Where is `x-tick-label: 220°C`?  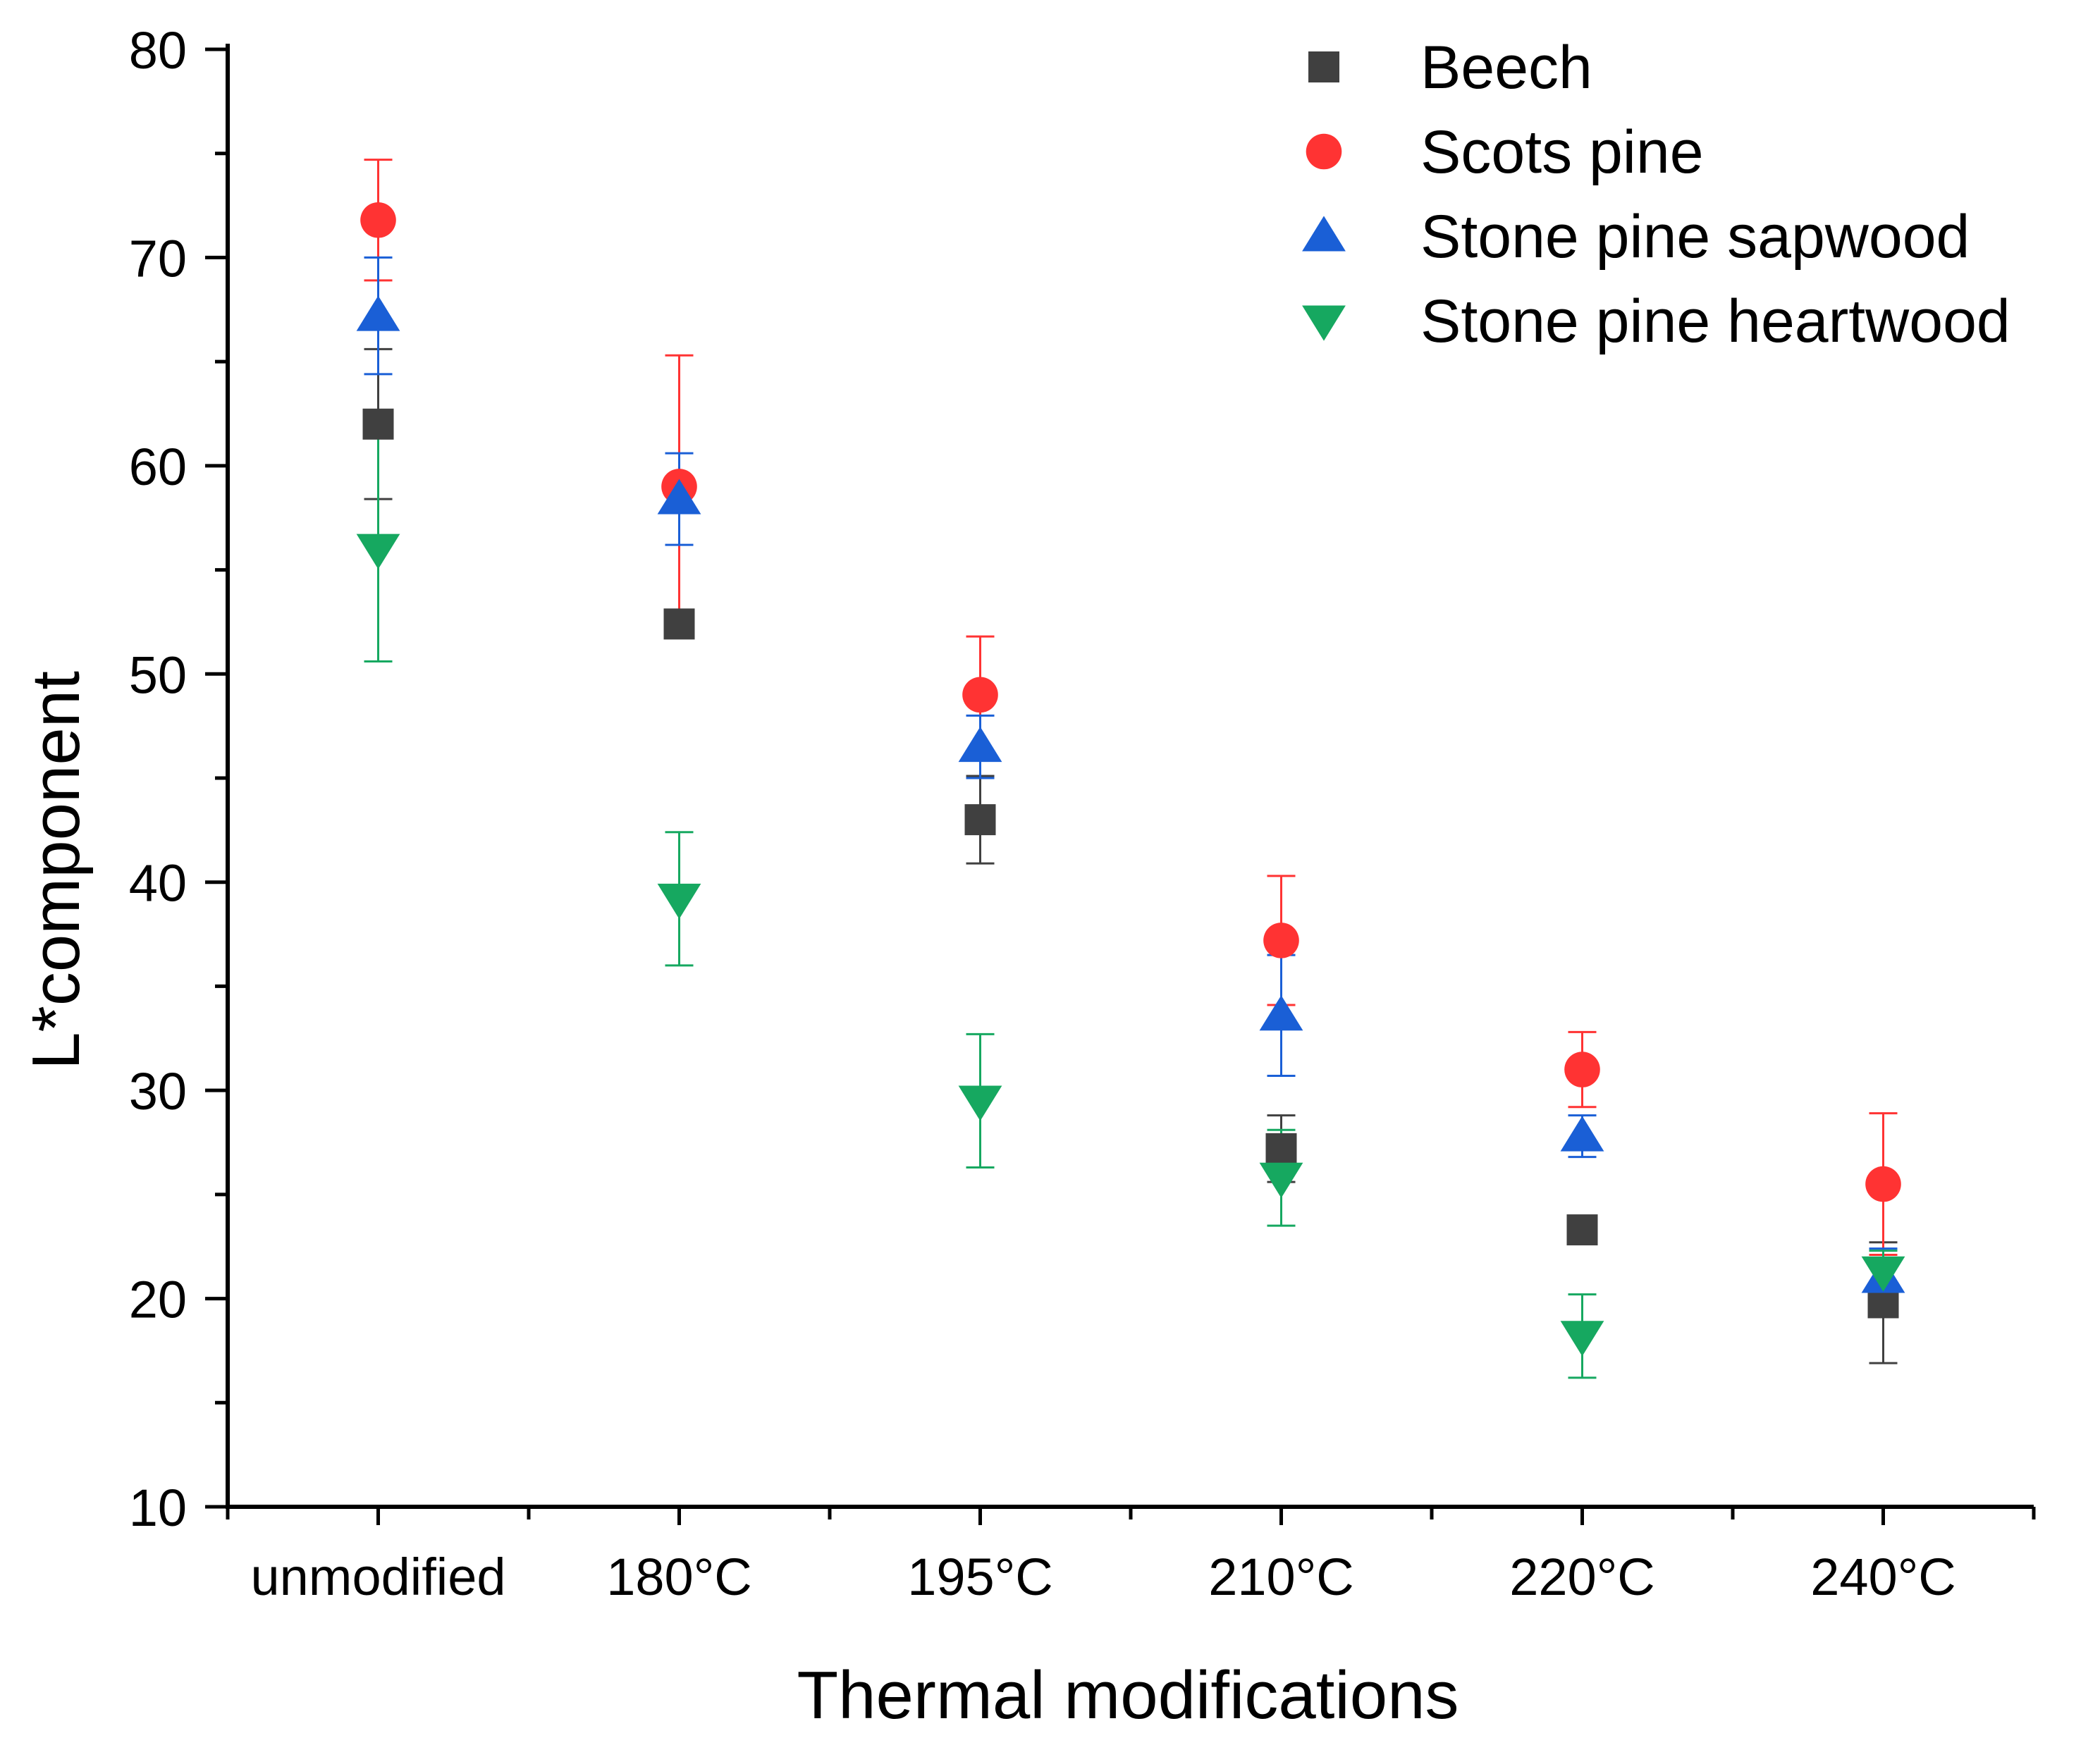
x-tick-label: 220°C is located at coordinates (1582, 1577).